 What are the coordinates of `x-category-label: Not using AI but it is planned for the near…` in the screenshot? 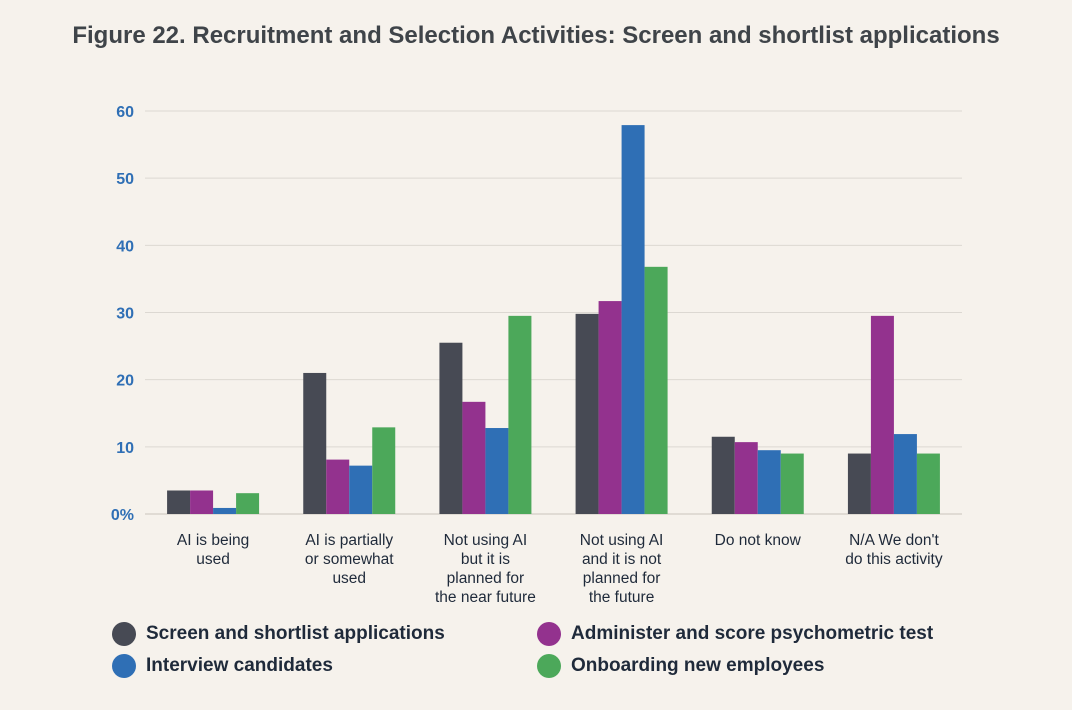 It's located at (485, 569).